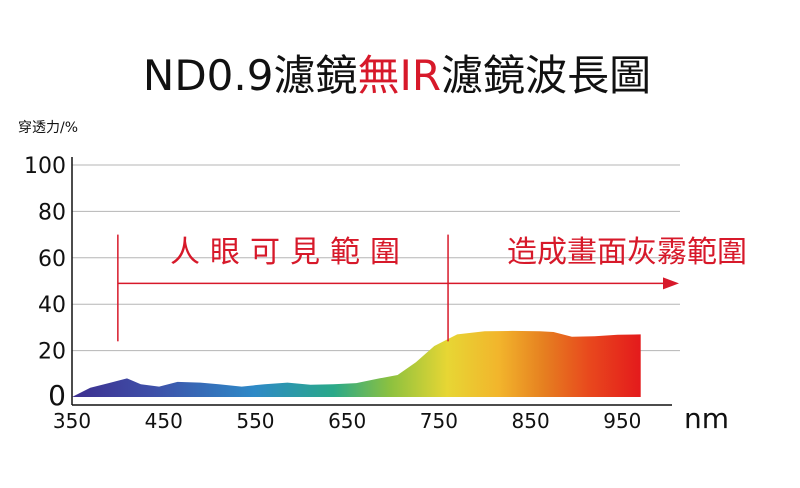 The image size is (800, 488). What do you see at coordinates (45, 166) in the screenshot?
I see `y-tick-label: 100` at bounding box center [45, 166].